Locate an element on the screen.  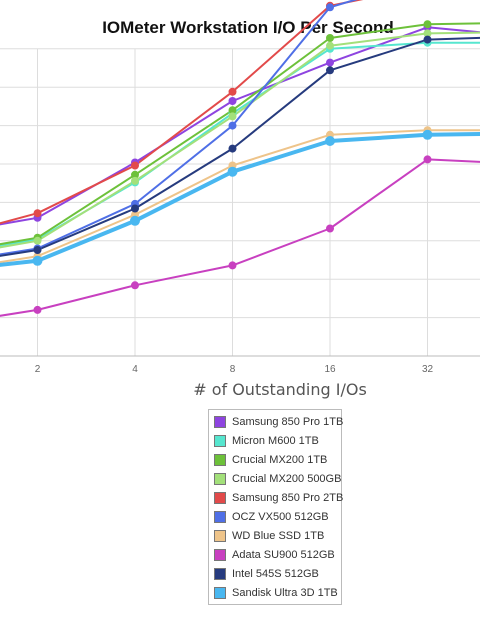
legend-item-adata-su900-512gb: Adata SU900 512GB is located at coordinates (275, 554).